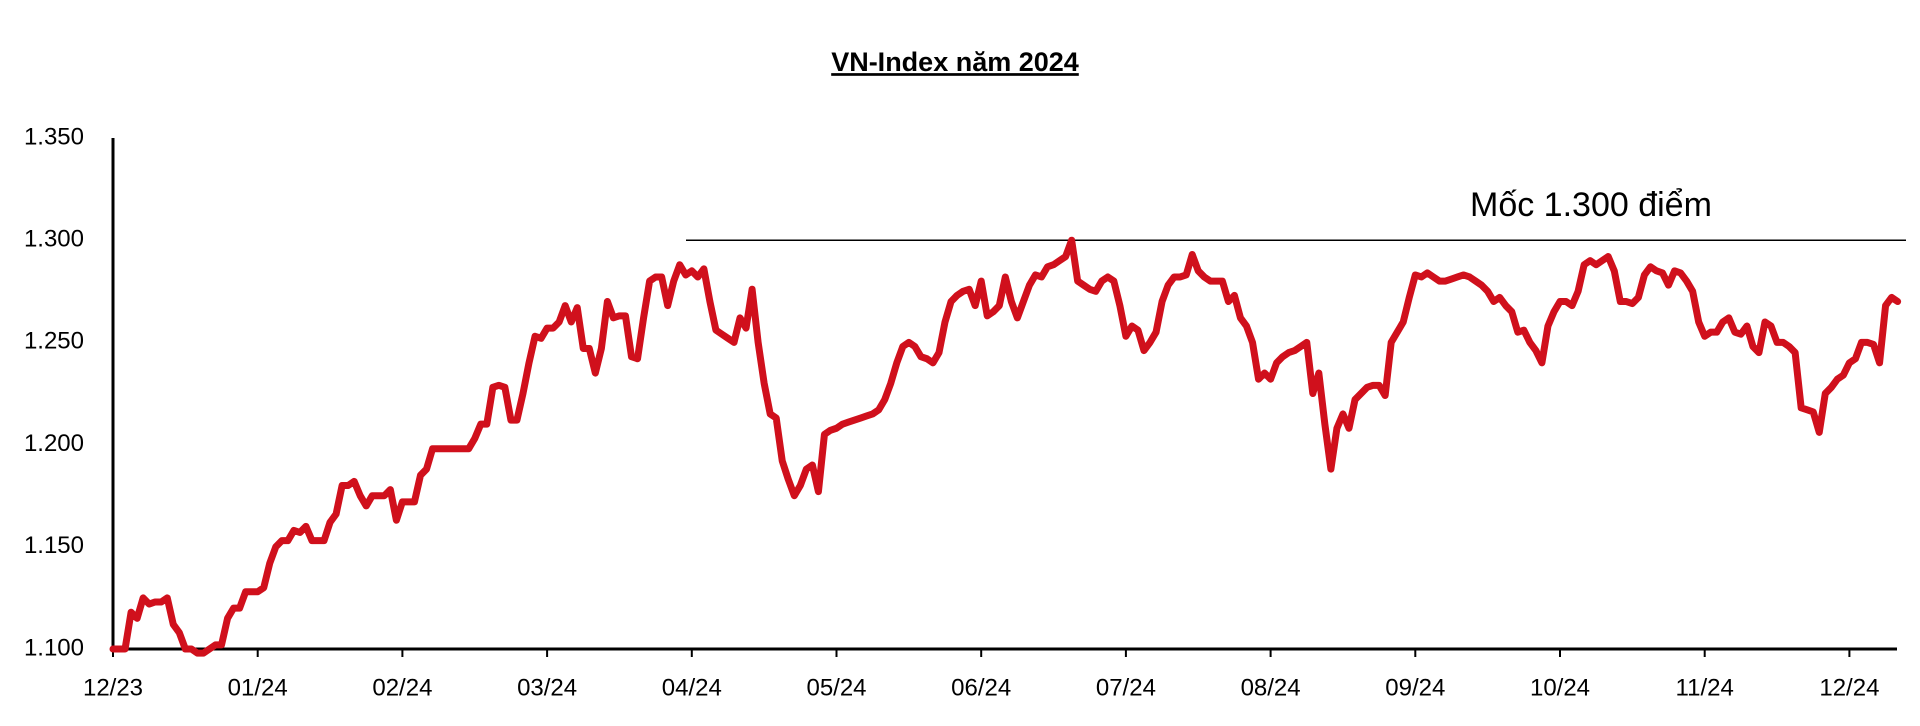 The width and height of the screenshot is (1920, 726). What do you see at coordinates (54, 341) in the screenshot?
I see `y-tick-label: 1.250` at bounding box center [54, 341].